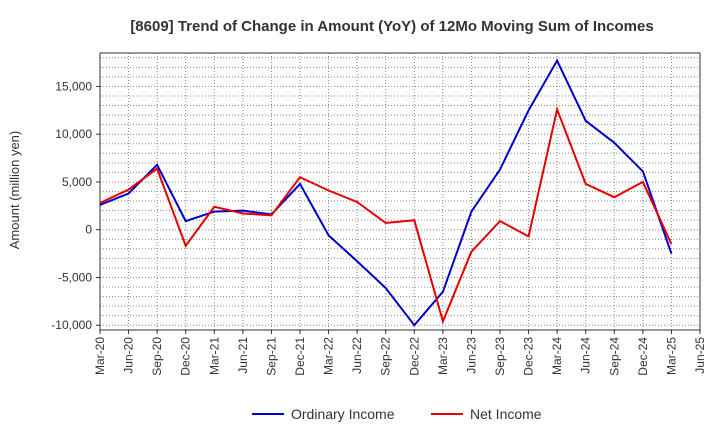 The image size is (720, 440). I want to click on x-tick-label: Jun-20, so click(129, 355).